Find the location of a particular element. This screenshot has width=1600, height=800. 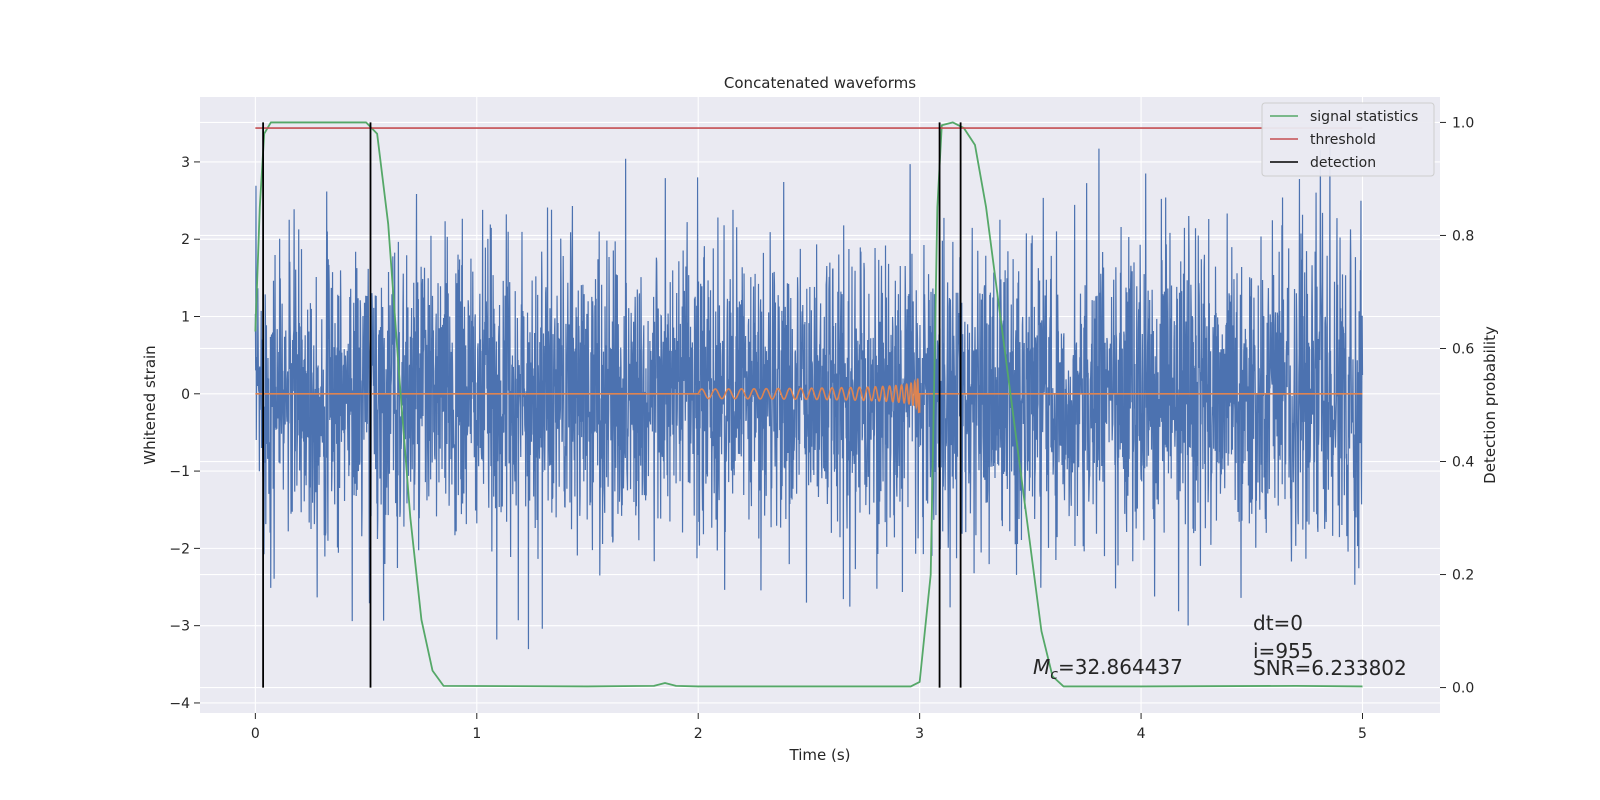

x-tick-label: 0 is located at coordinates (255, 734).